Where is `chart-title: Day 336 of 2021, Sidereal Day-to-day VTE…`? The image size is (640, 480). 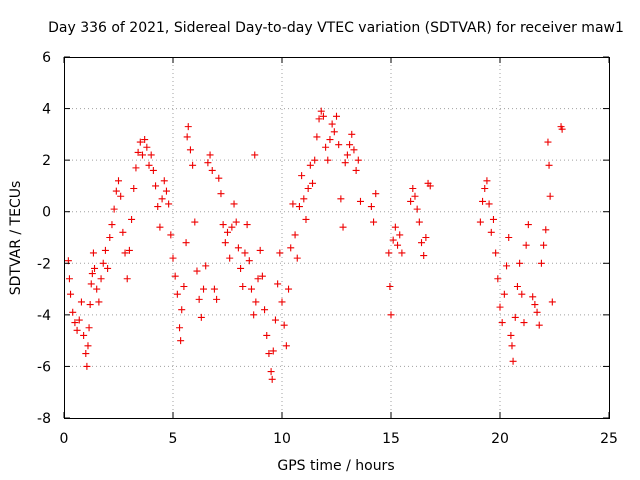
chart-title: Day 336 of 2021, Sidereal Day-to-day VTE… is located at coordinates (336, 28).